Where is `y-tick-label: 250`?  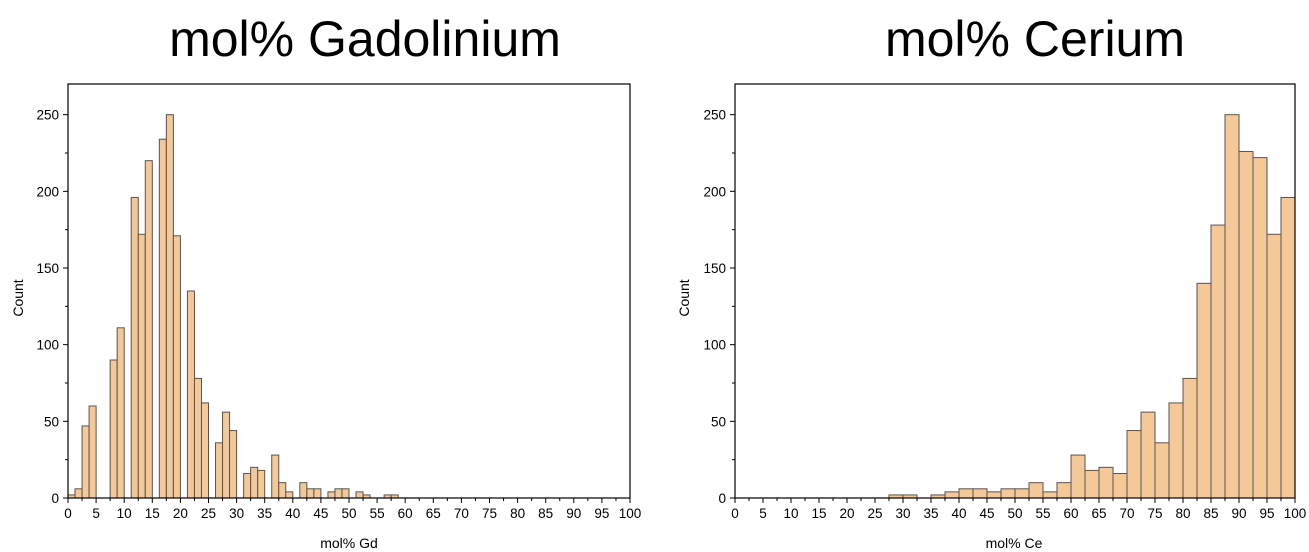
y-tick-label: 250 is located at coordinates (47, 115).